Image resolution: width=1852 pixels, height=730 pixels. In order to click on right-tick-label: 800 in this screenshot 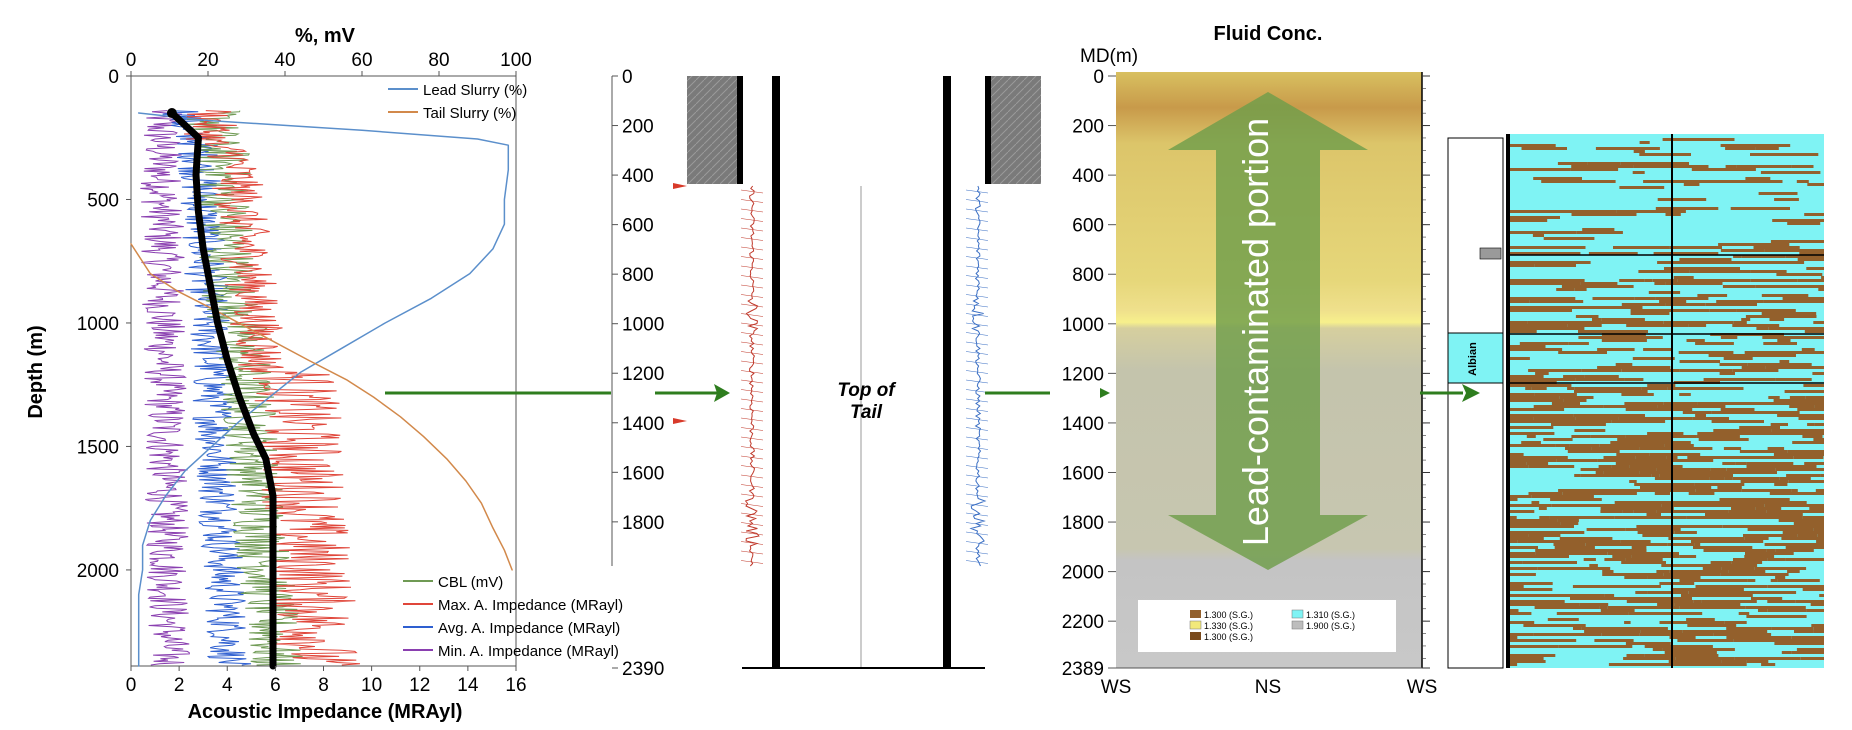, I will do `click(1088, 275)`.